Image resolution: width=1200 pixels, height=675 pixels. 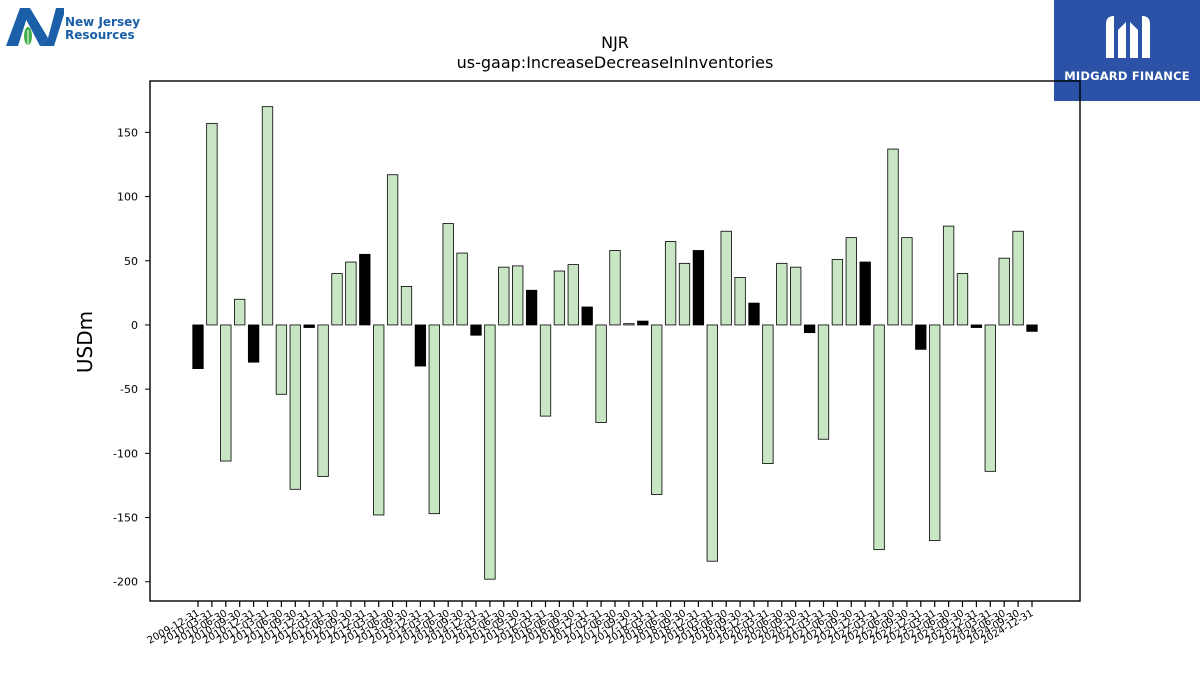 I want to click on chart-title: NJR, so click(x=615, y=42).